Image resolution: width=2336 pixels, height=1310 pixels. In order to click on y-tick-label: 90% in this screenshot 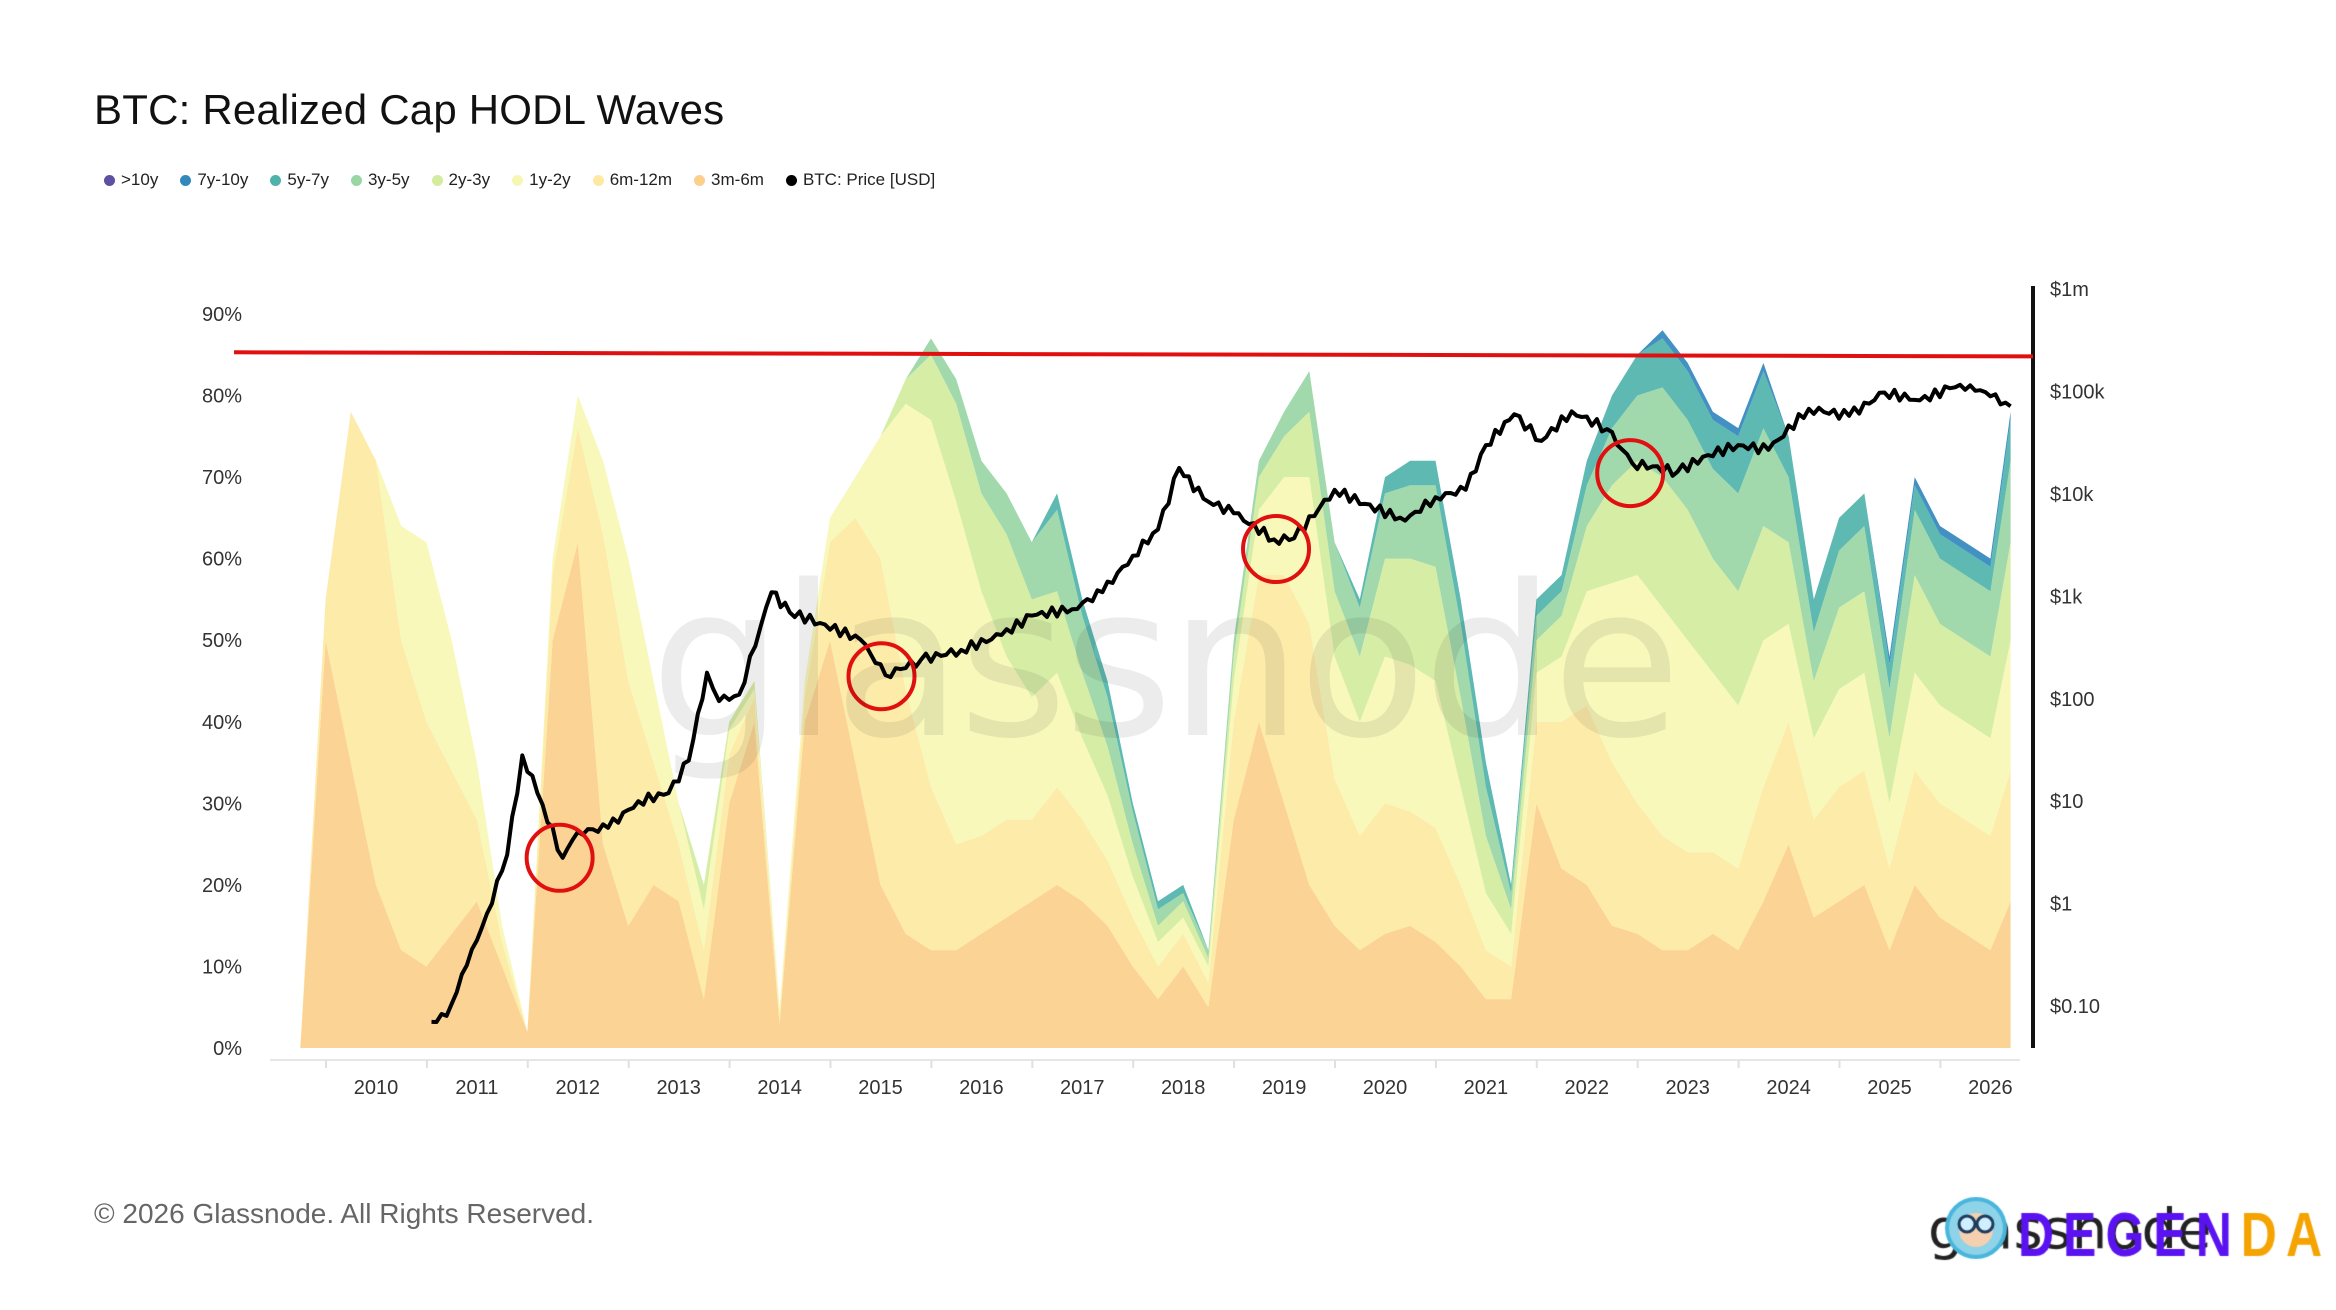, I will do `click(222, 315)`.